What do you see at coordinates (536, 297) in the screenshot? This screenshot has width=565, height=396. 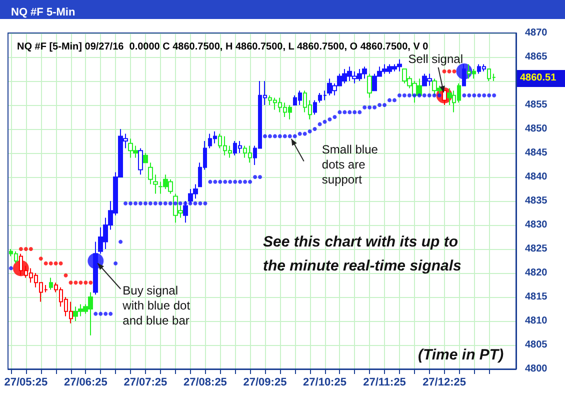 I see `y-tick-label: 4815` at bounding box center [536, 297].